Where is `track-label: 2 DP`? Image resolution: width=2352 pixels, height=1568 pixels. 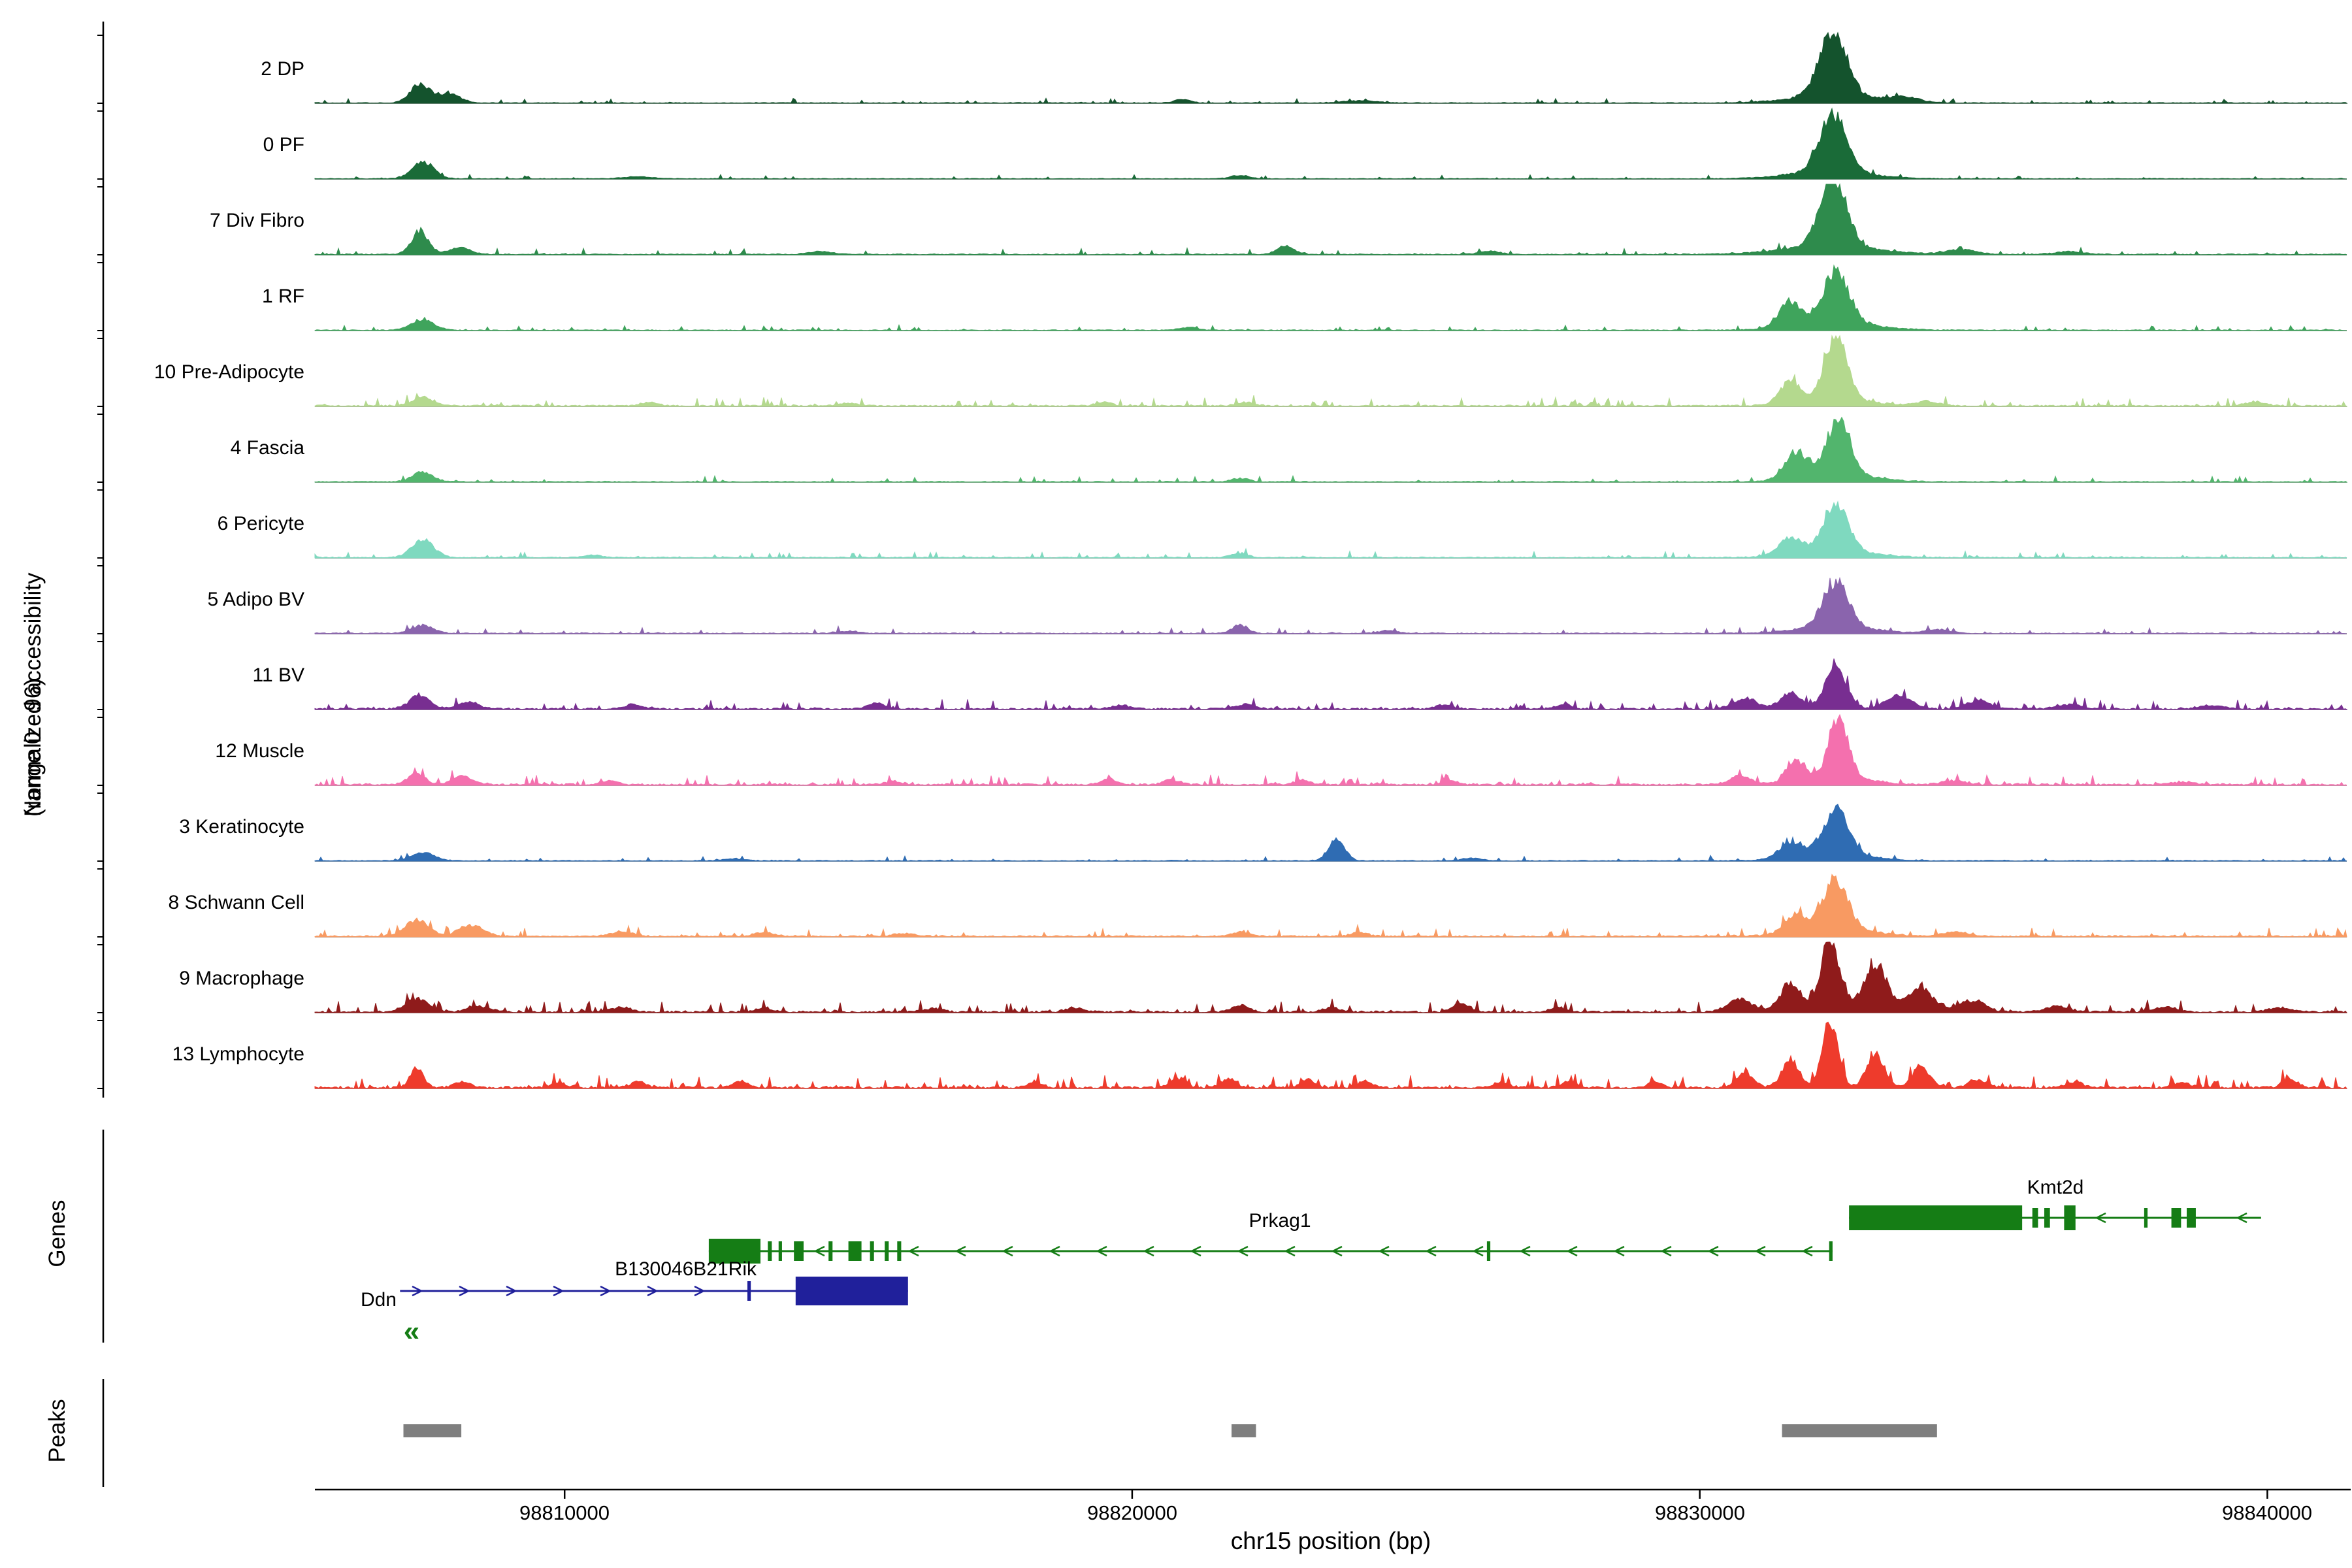 track-label: 2 DP is located at coordinates (282, 69).